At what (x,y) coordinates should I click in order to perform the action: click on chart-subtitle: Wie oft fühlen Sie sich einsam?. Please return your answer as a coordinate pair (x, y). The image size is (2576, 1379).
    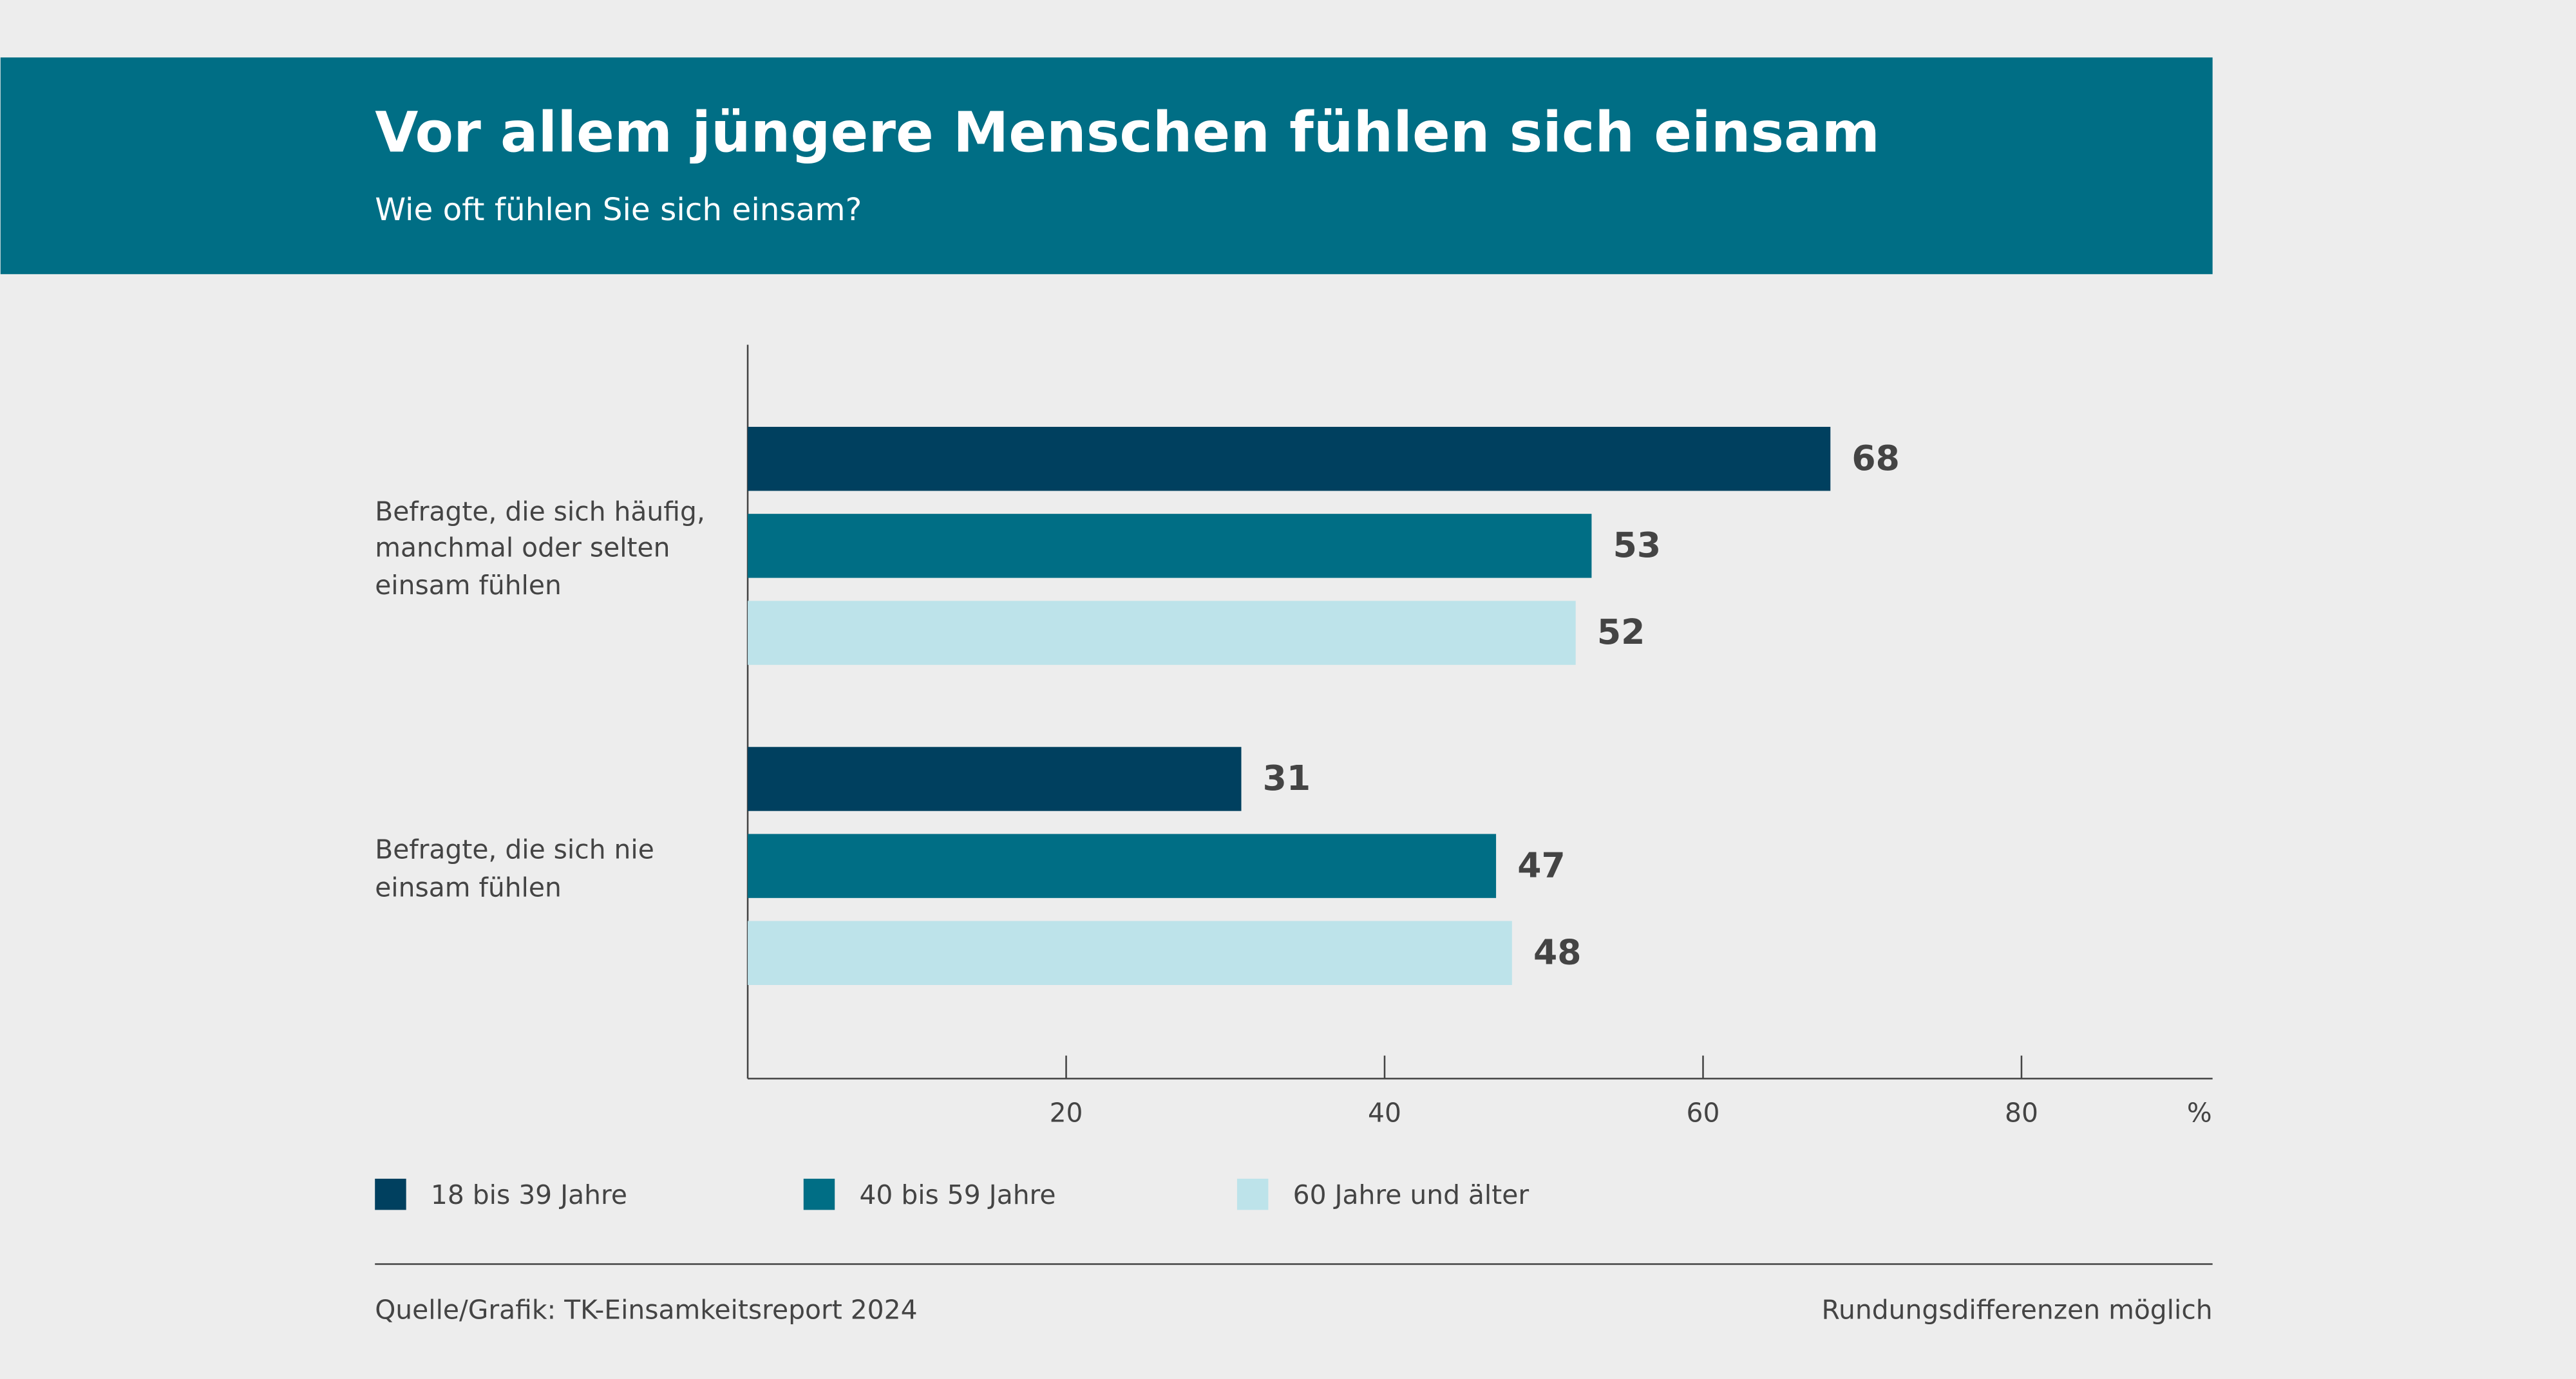
    Looking at the image, I should click on (619, 210).